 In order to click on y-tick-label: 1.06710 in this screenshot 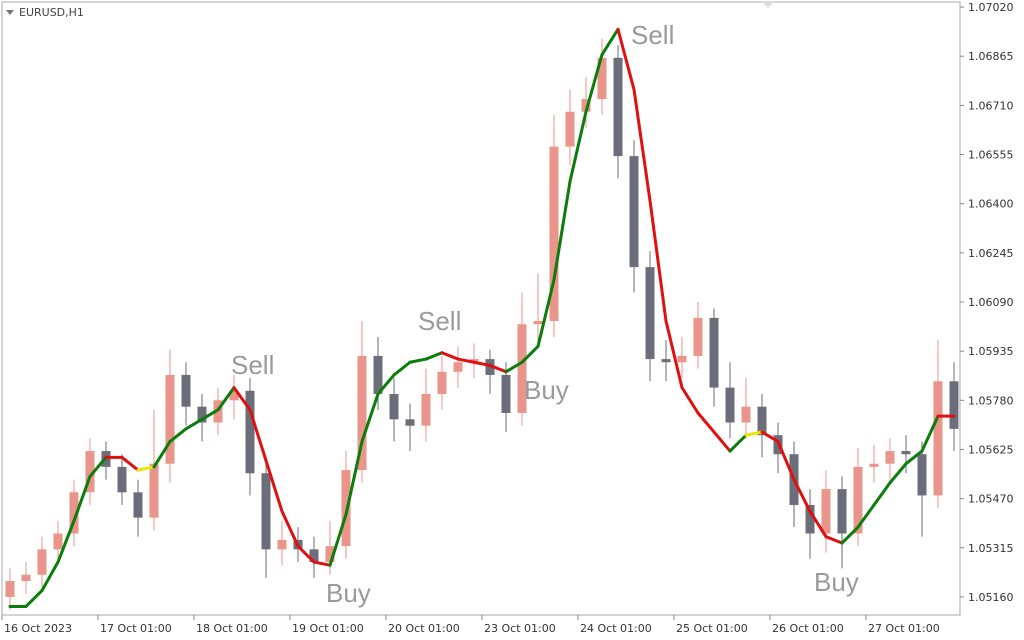, I will do `click(991, 105)`.